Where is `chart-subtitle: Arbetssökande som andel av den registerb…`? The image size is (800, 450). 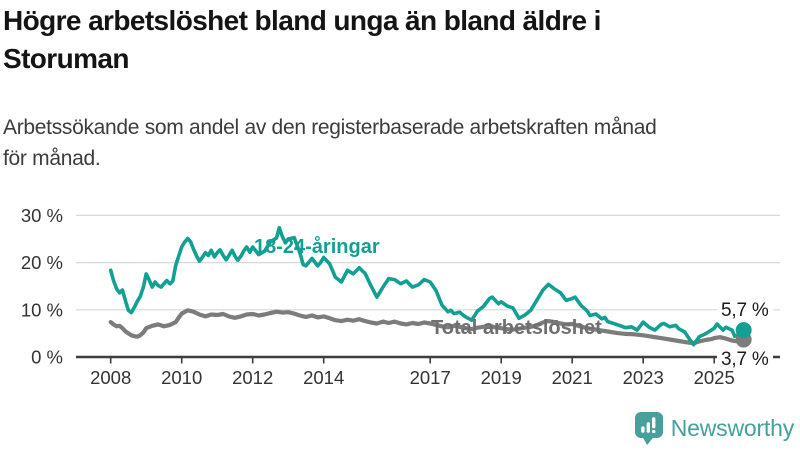 chart-subtitle: Arbetssökande som andel av den registerb… is located at coordinates (400, 143).